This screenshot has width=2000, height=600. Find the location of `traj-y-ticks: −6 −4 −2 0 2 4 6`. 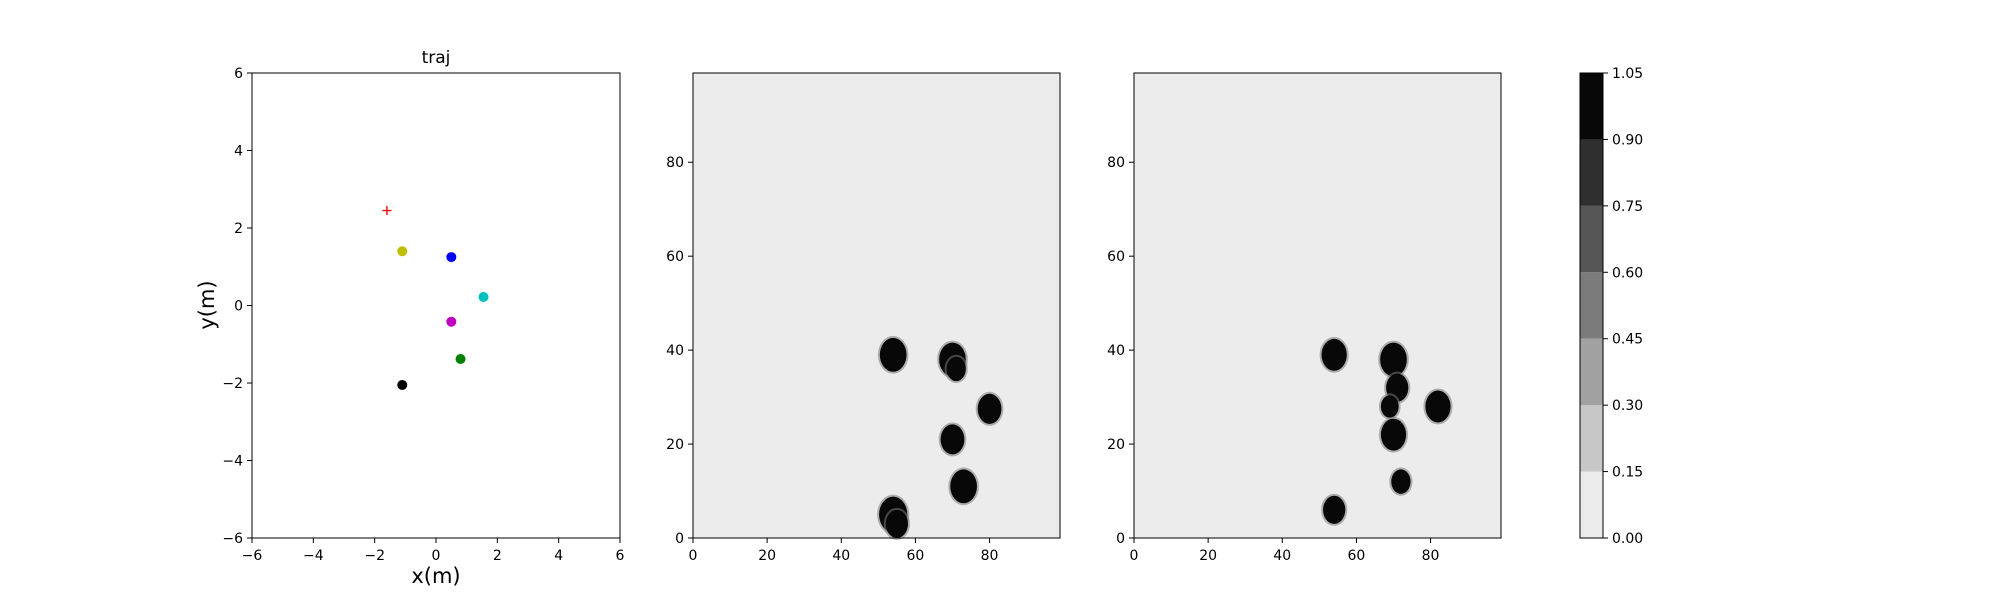

traj-y-ticks: −6 −4 −2 0 2 4 6 is located at coordinates (237, 306).